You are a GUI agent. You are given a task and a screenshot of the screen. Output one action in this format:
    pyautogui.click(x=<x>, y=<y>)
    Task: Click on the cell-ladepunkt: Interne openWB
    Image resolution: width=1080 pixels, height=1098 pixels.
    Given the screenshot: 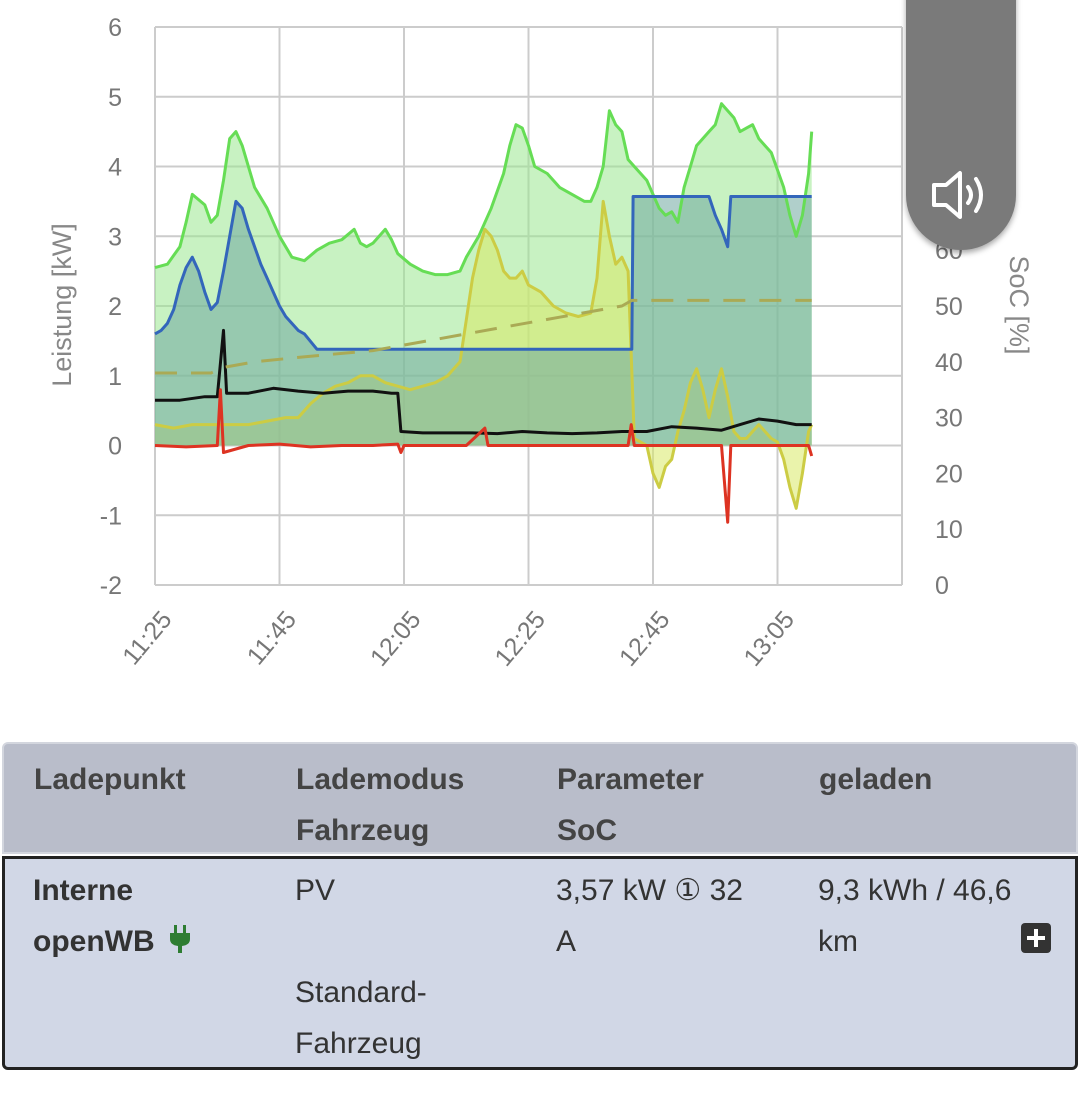 What is the action you would take?
    pyautogui.click(x=112, y=917)
    